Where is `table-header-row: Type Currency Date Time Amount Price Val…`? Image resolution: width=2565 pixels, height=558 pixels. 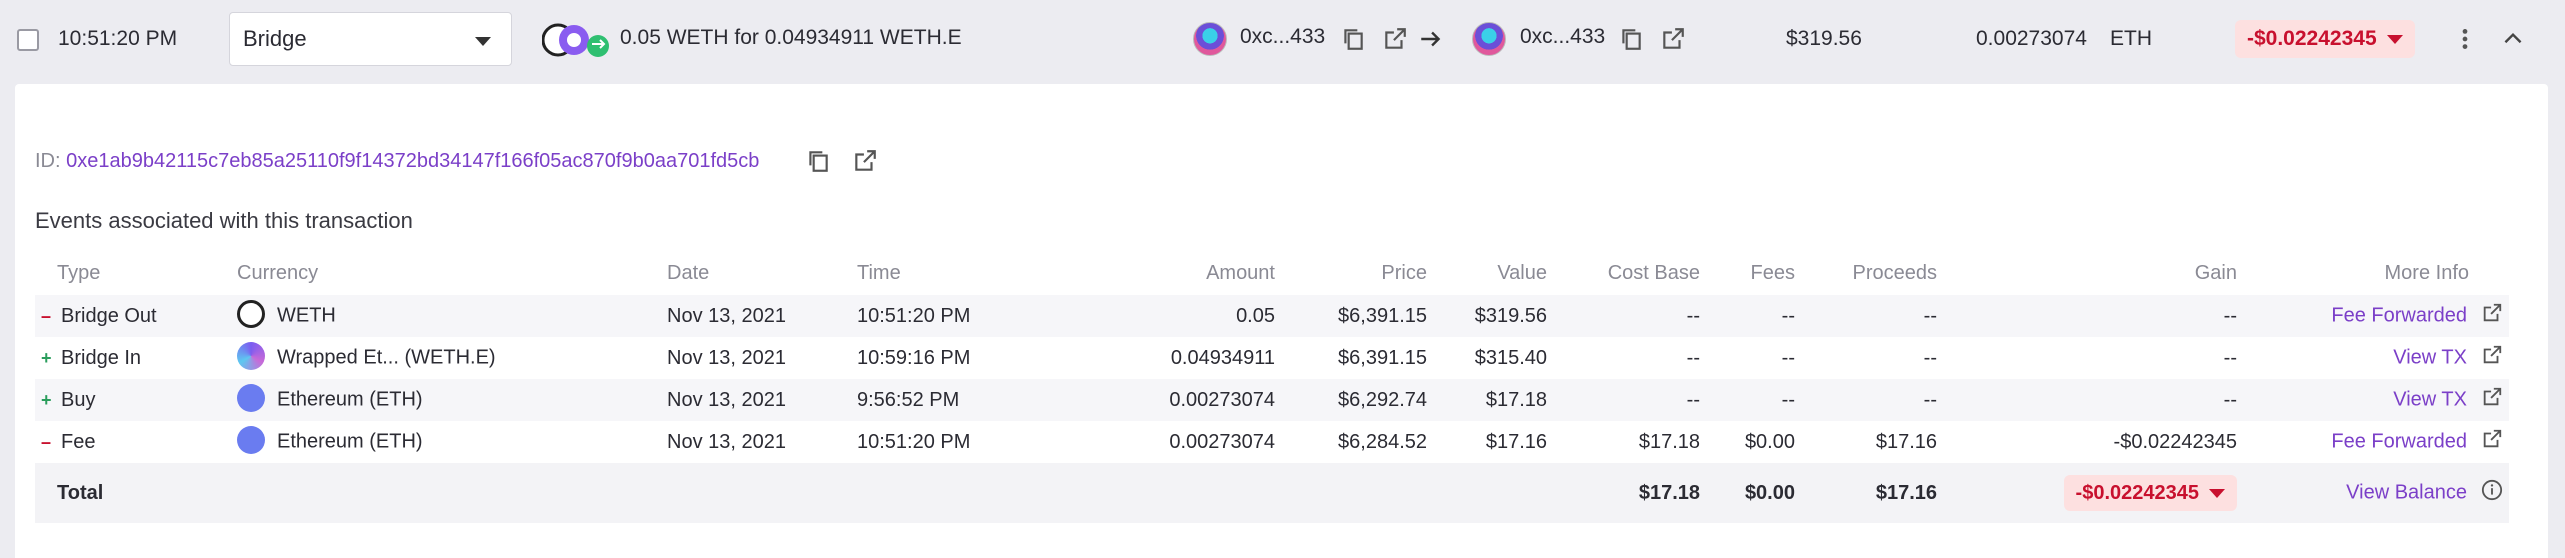
table-header-row: Type Currency Date Time Amount Price Val… is located at coordinates (1272, 273).